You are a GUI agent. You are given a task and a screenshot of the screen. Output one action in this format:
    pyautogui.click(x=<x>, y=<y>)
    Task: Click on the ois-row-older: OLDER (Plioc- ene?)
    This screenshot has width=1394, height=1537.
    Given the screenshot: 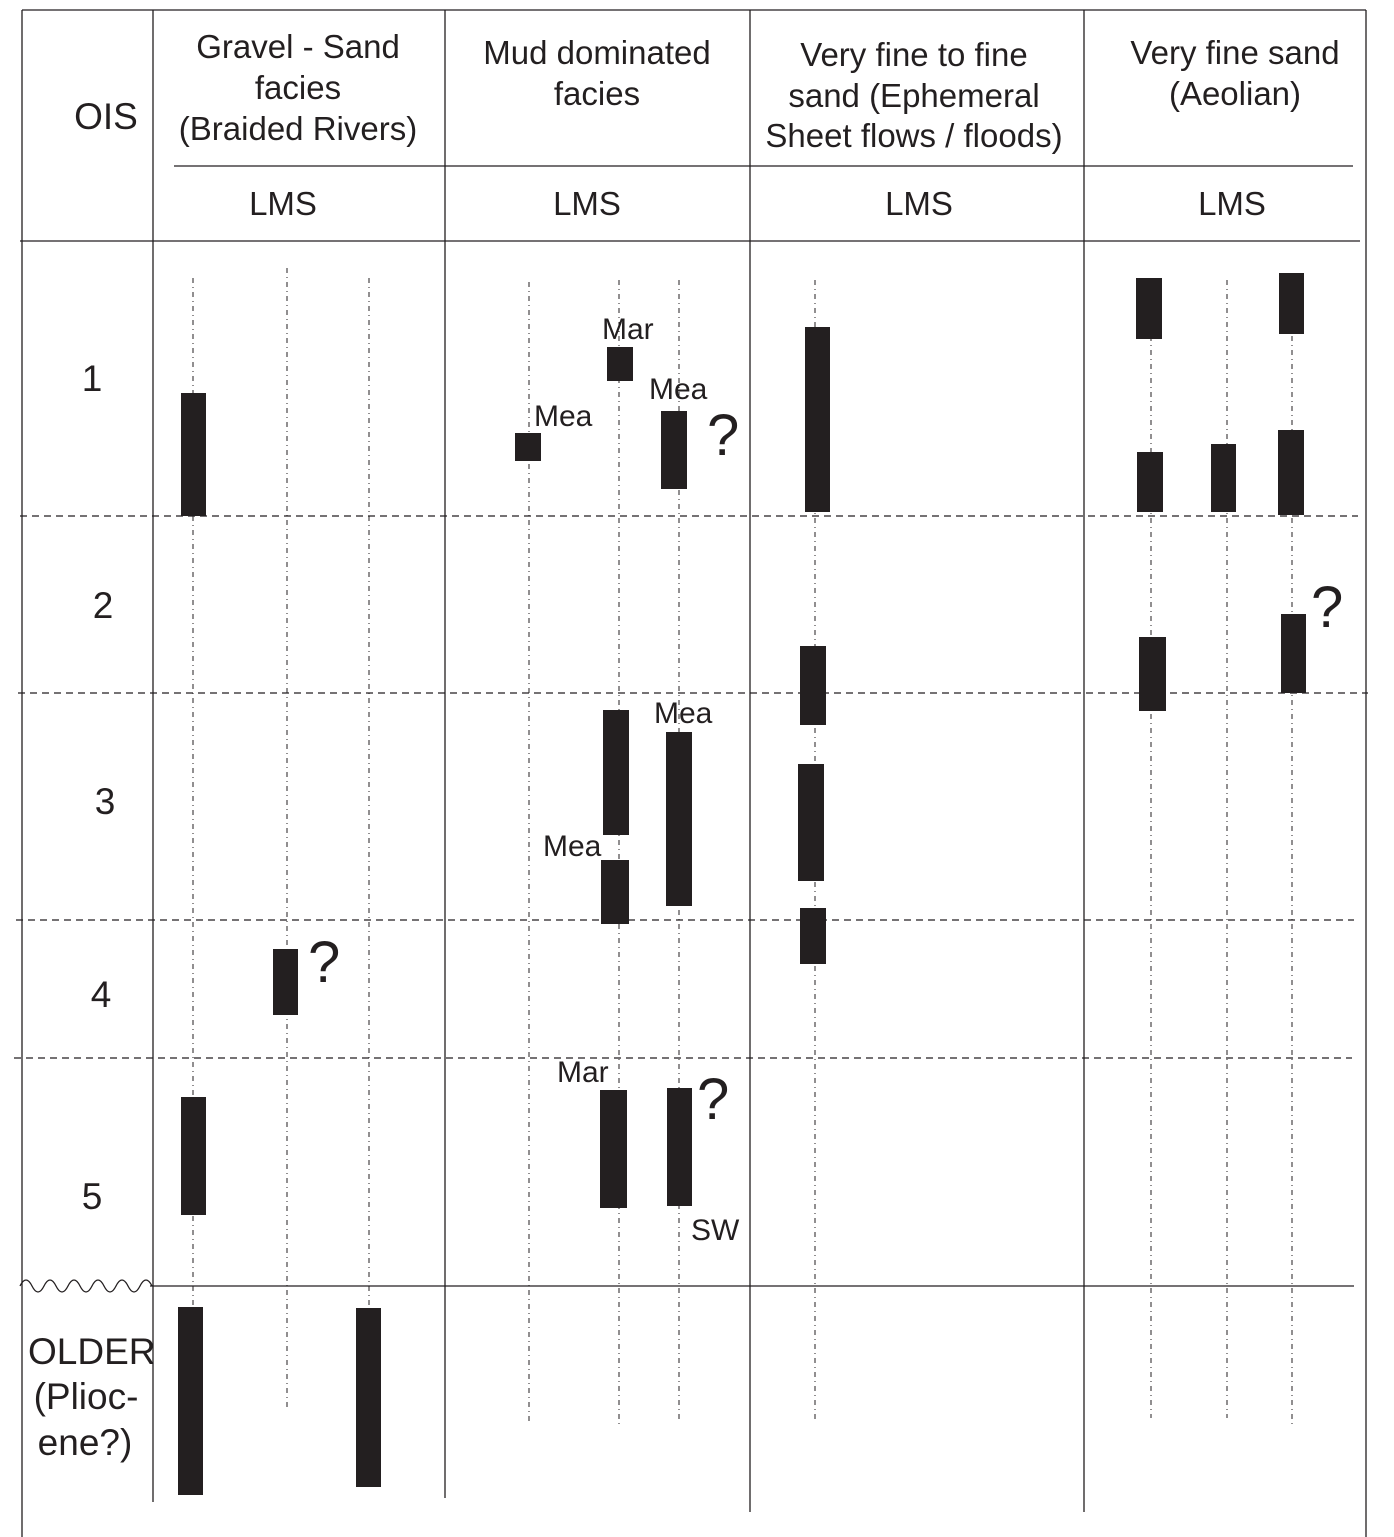 What is the action you would take?
    pyautogui.click(x=91, y=1397)
    